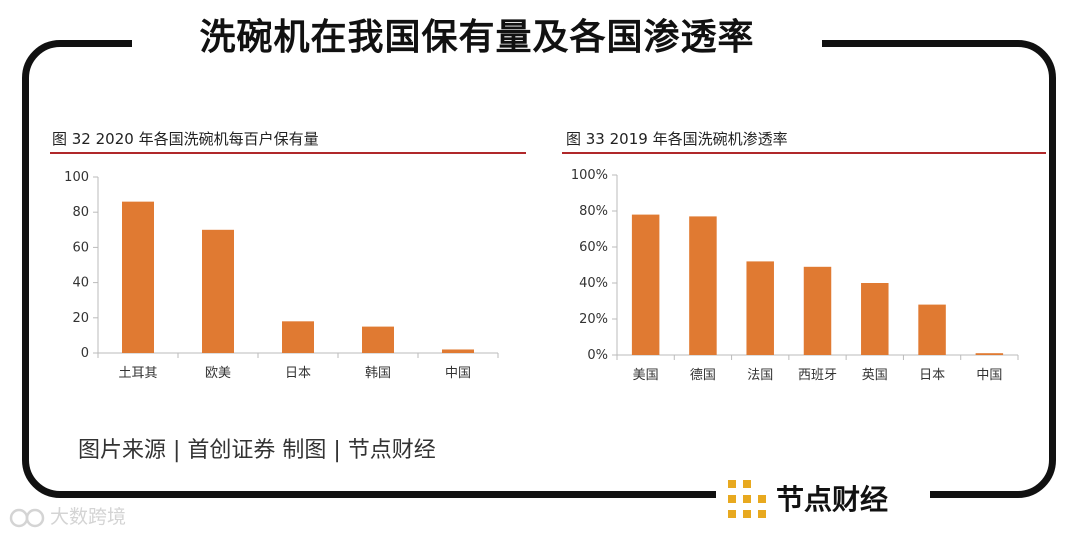 The height and width of the screenshot is (535, 1080). Describe the element at coordinates (185, 139) in the screenshot. I see `left-figure-title: 图 32 2020 年各国洗碗机每百户保有量` at that location.